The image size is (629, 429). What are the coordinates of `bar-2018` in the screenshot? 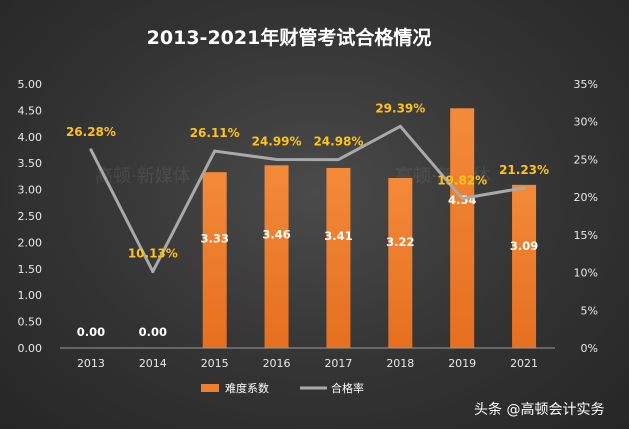 It's located at (400, 262).